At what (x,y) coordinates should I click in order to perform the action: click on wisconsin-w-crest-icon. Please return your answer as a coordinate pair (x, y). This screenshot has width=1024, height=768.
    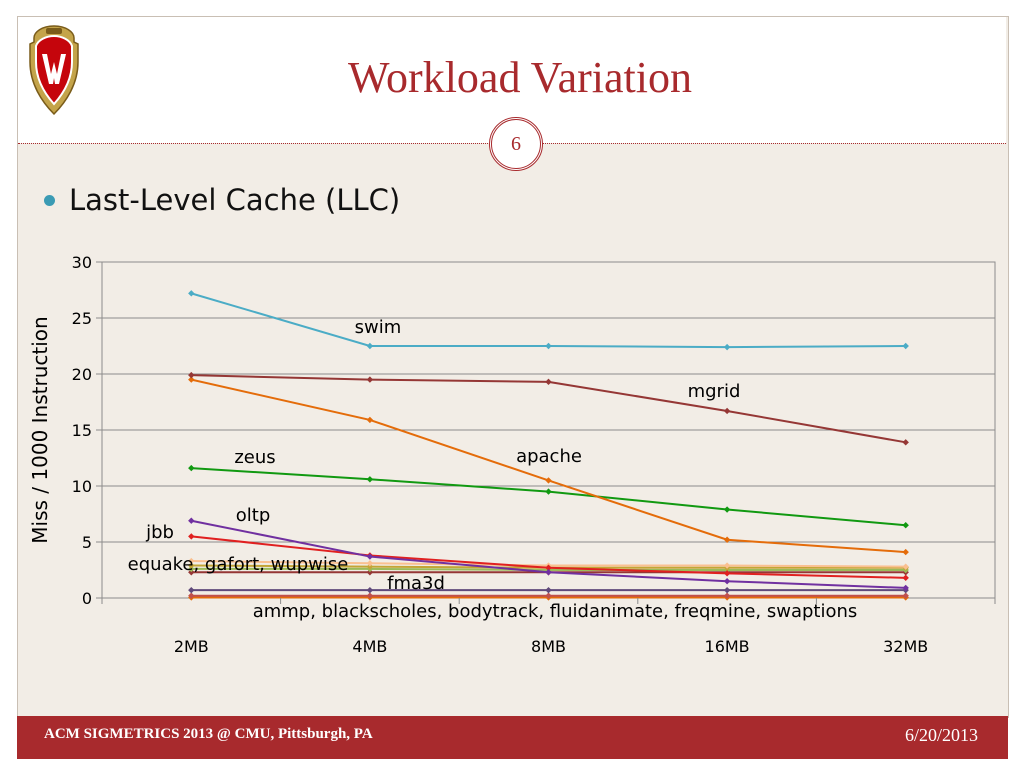
    Looking at the image, I should click on (54, 70).